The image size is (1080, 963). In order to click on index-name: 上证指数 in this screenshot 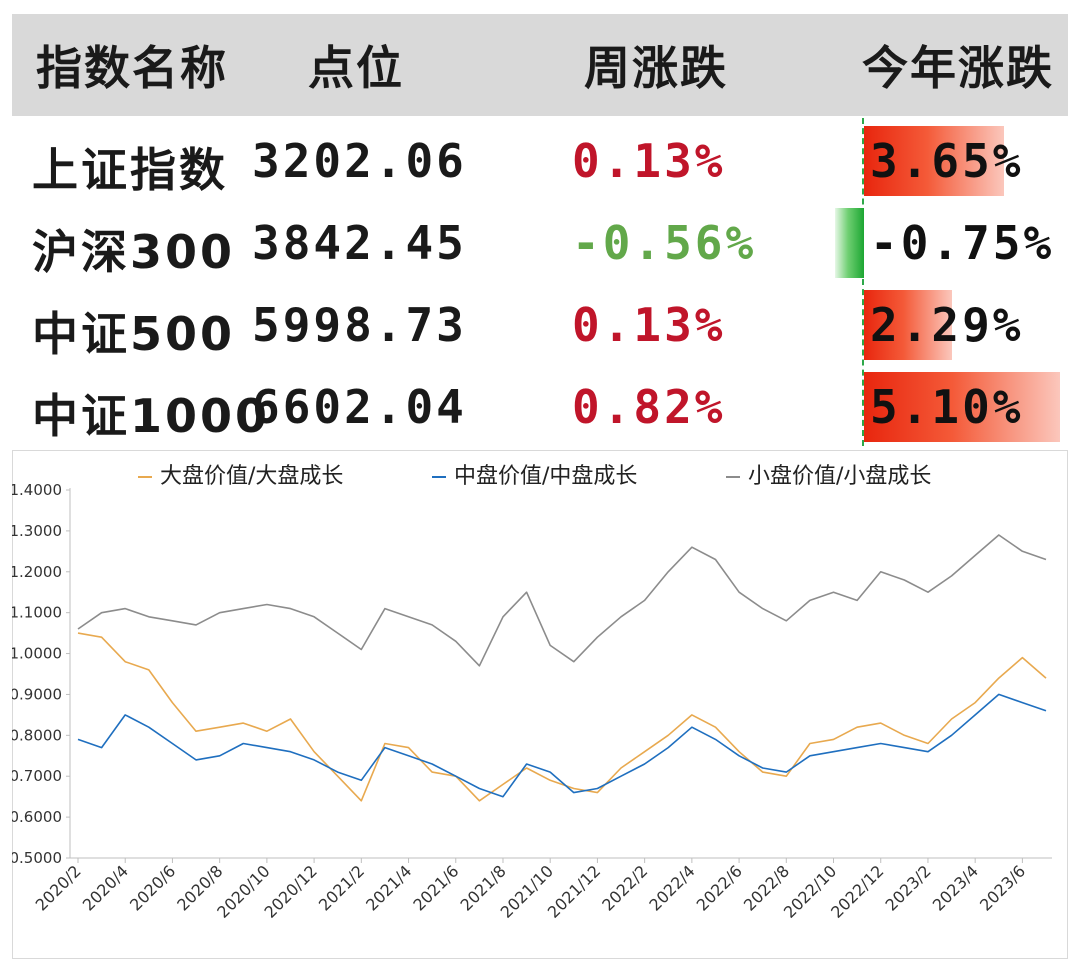, I will do `click(130, 170)`.